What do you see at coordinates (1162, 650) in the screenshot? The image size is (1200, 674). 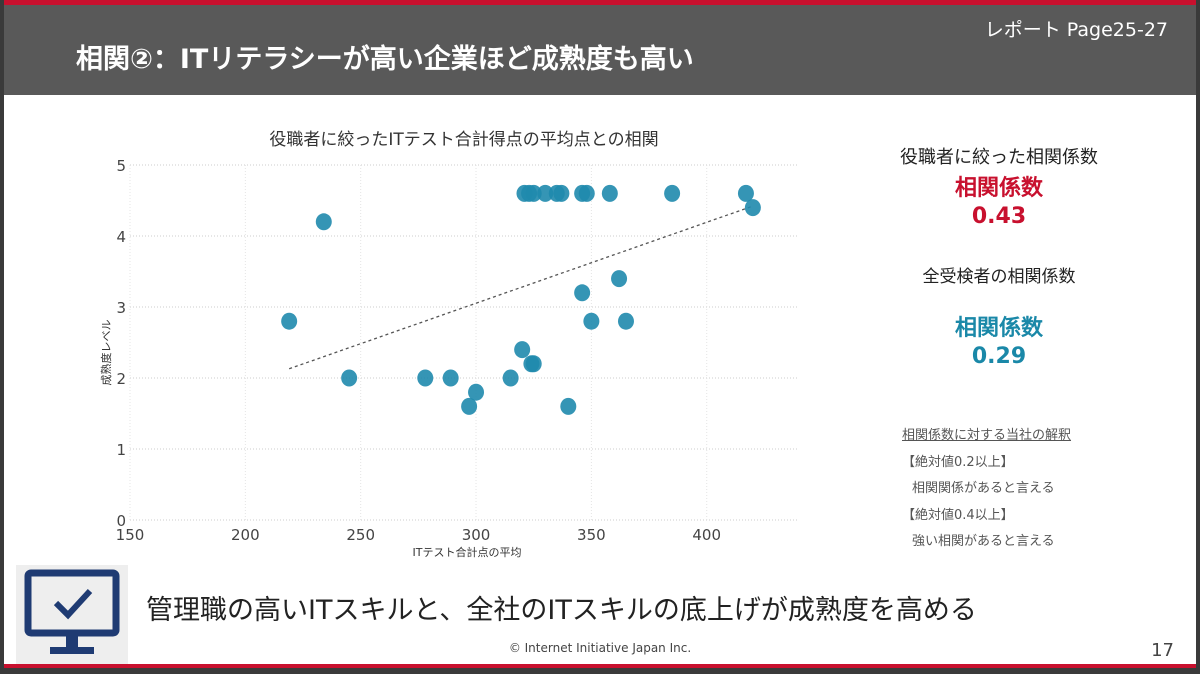 I see `page-number: 17` at bounding box center [1162, 650].